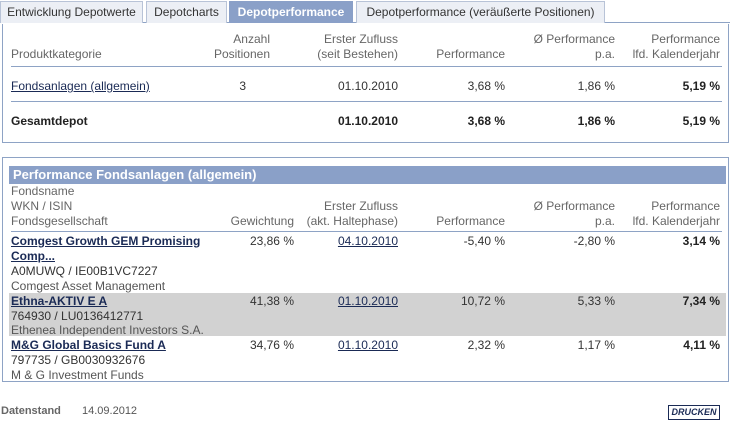 Image resolution: width=730 pixels, height=422 pixels. I want to click on tab-depotperformance: Depotperformance, so click(291, 12).